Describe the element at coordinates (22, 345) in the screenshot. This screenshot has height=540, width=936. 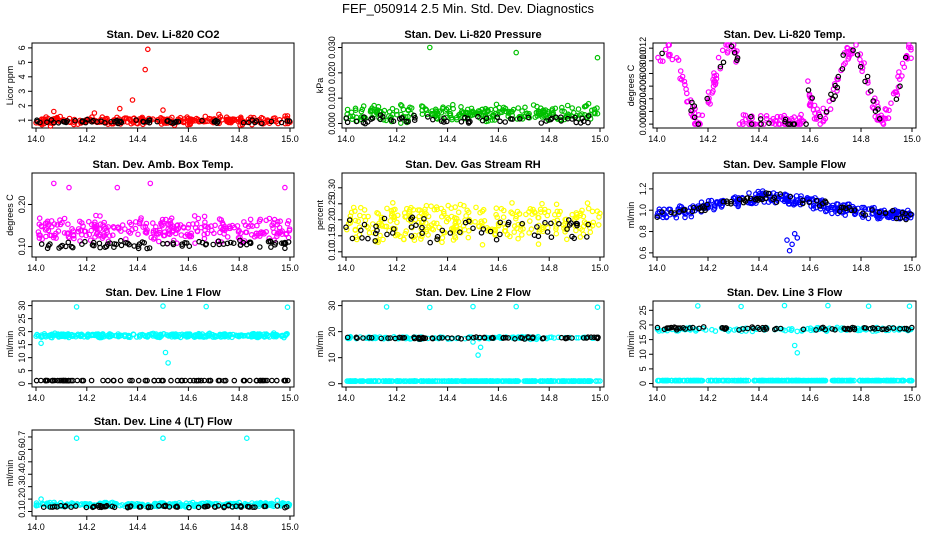
I see `y-tick-label: 15` at that location.